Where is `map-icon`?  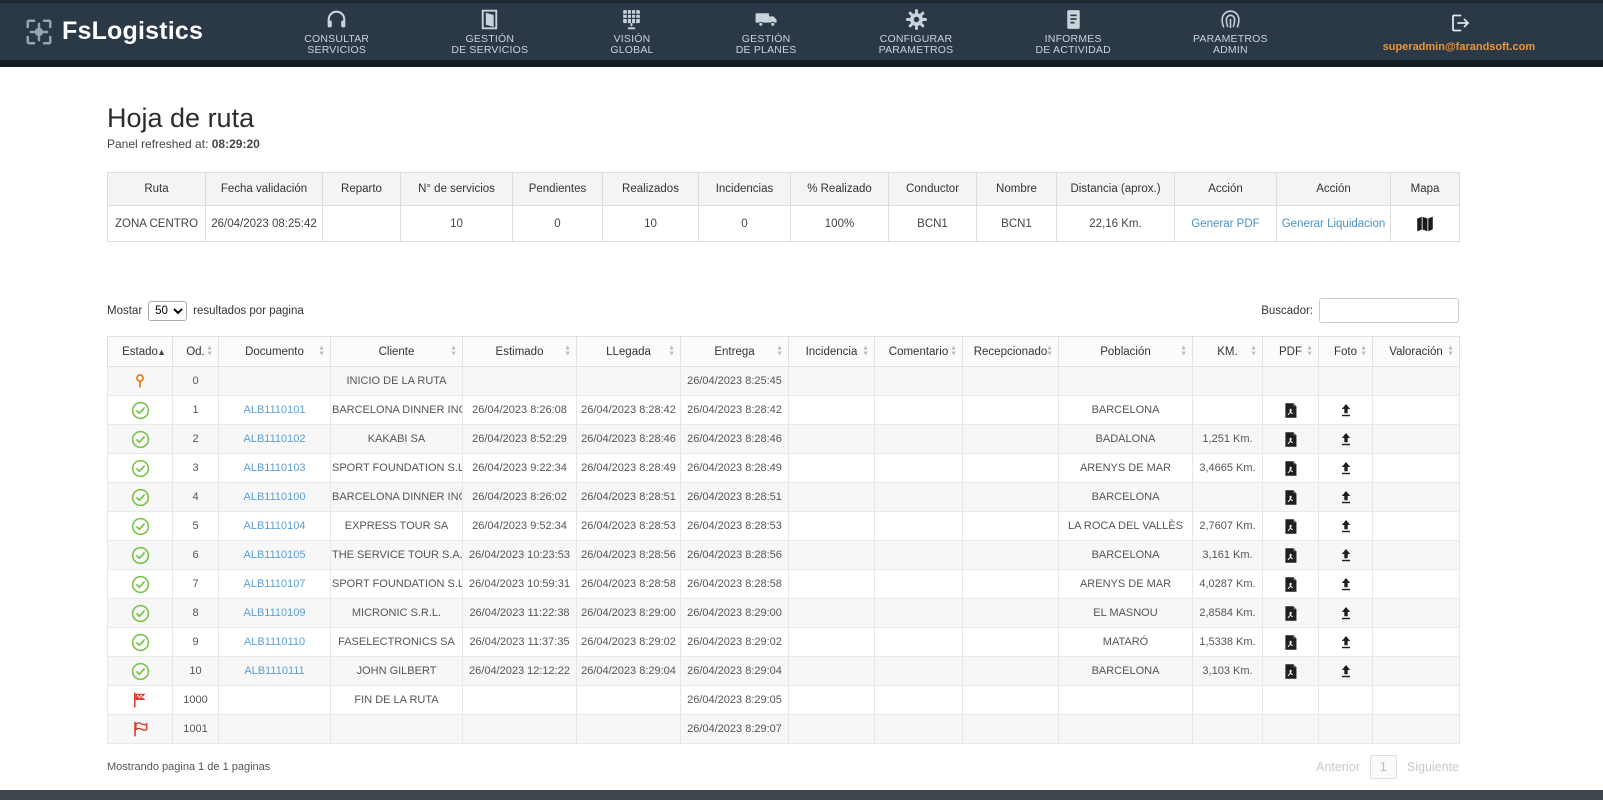
map-icon is located at coordinates (1425, 224).